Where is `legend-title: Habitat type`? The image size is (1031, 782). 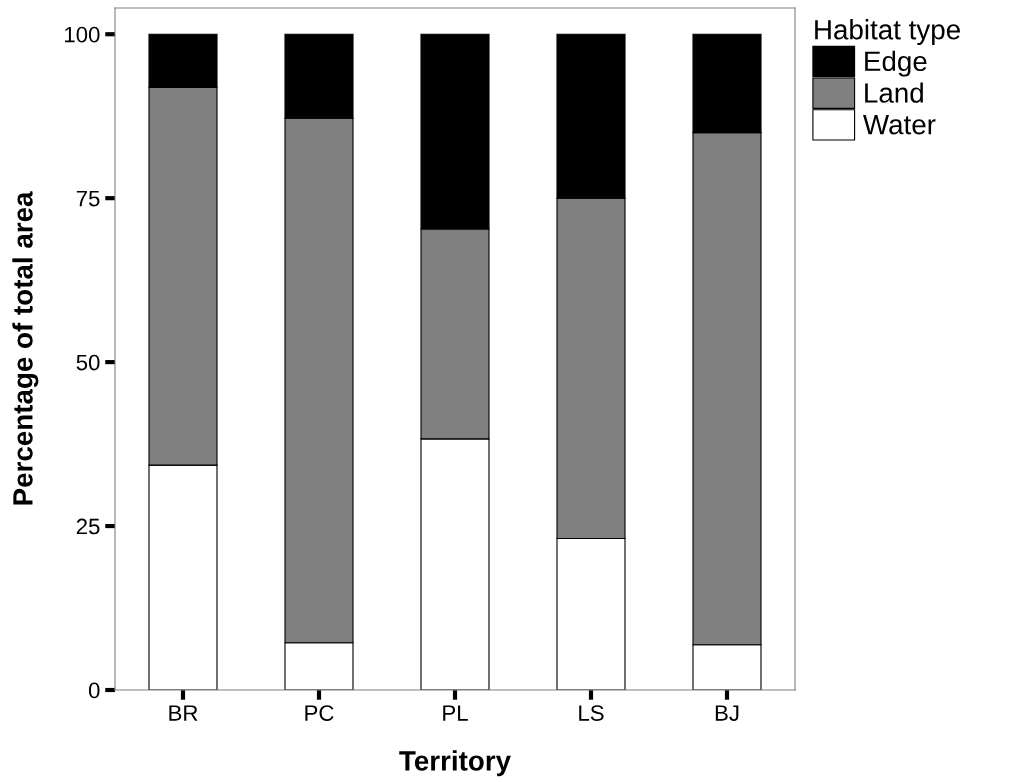
legend-title: Habitat type is located at coordinates (887, 32).